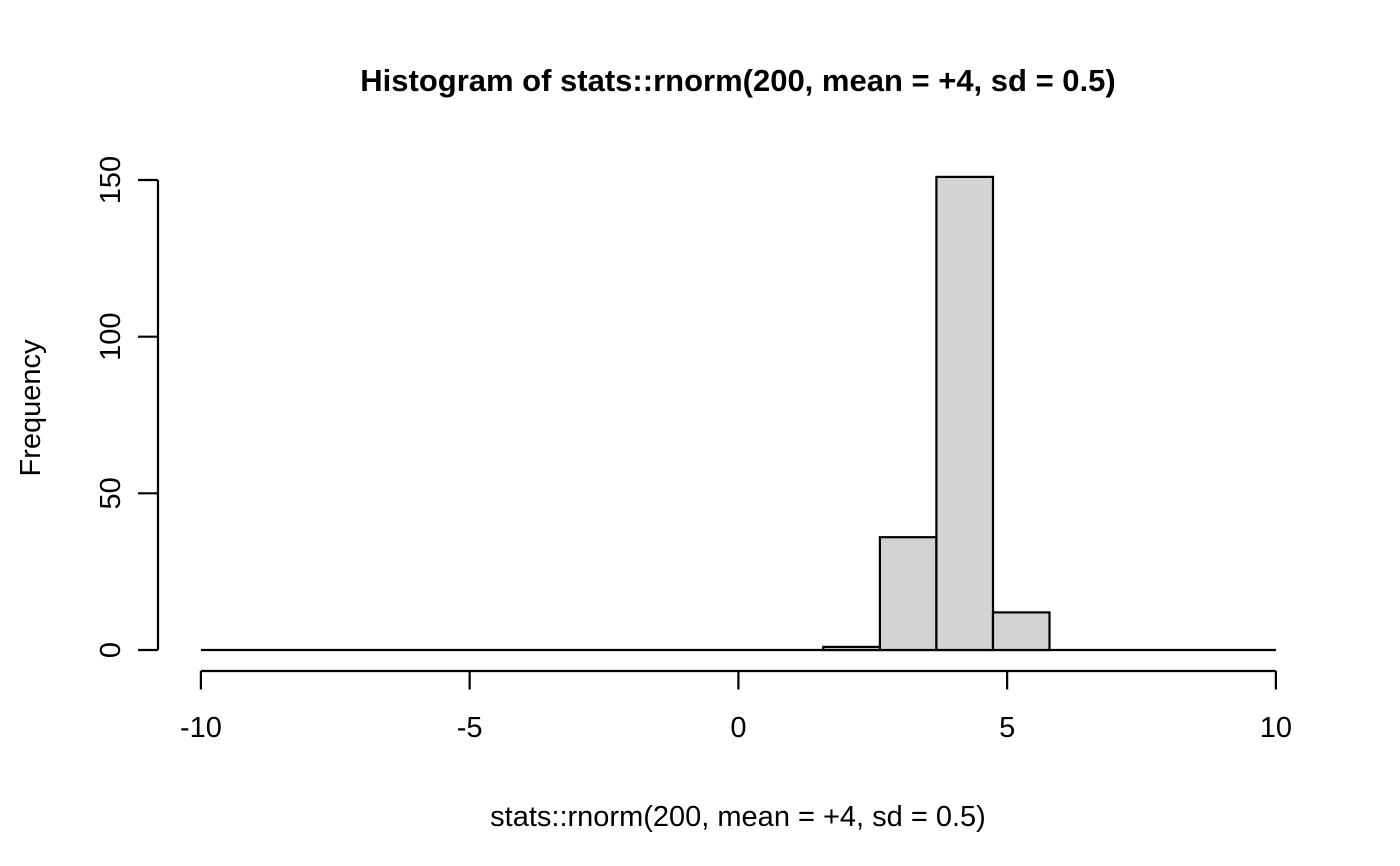 This screenshot has width=1400, height=866. I want to click on x-tick-label: 5, so click(1007, 728).